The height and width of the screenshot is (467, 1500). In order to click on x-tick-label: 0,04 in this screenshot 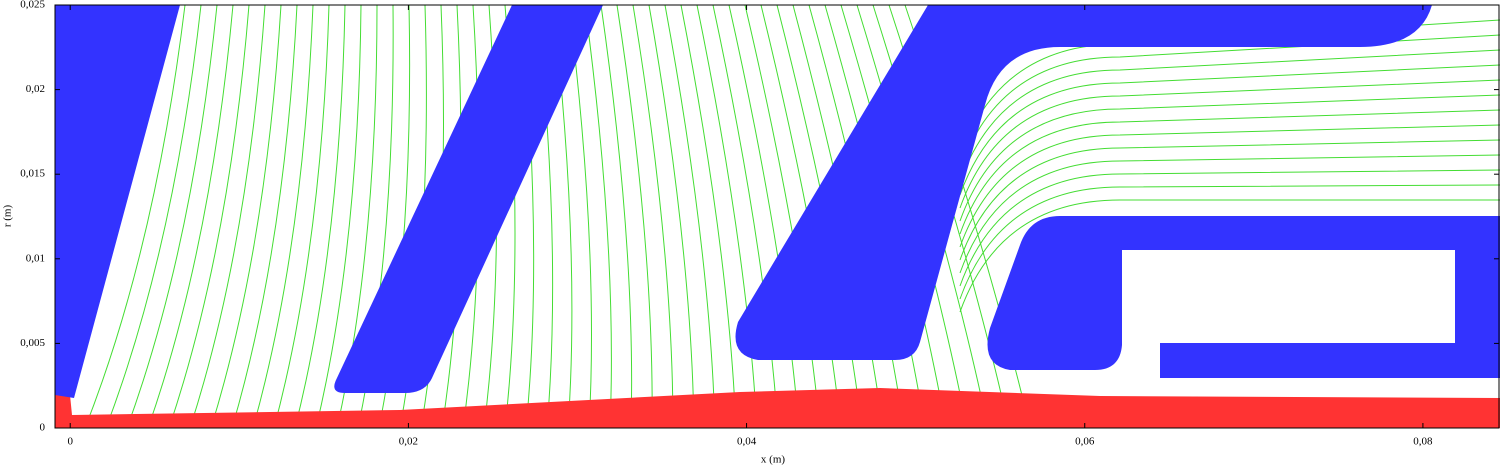, I will do `click(747, 442)`.